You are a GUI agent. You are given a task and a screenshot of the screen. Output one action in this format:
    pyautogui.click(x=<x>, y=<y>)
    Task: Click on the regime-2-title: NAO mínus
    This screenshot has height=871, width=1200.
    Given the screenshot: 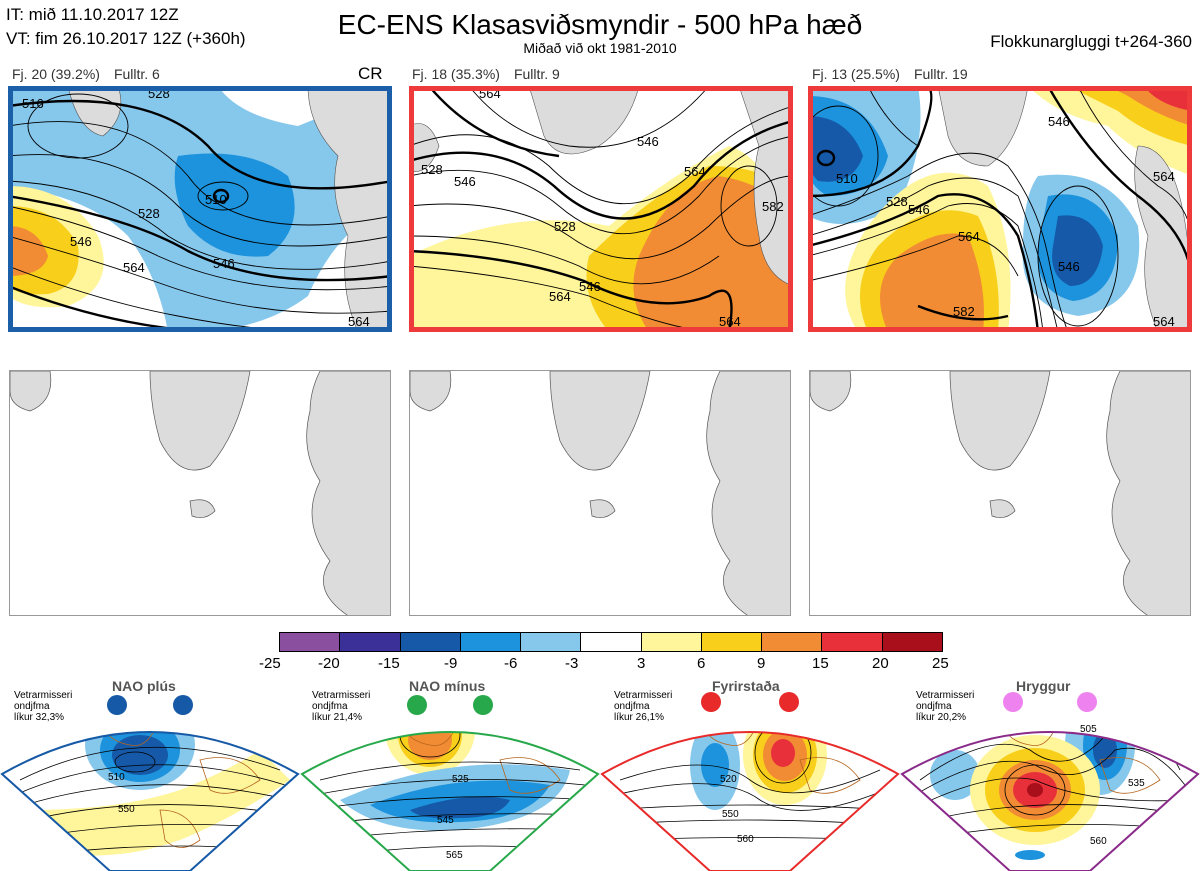 What is the action you would take?
    pyautogui.click(x=447, y=686)
    